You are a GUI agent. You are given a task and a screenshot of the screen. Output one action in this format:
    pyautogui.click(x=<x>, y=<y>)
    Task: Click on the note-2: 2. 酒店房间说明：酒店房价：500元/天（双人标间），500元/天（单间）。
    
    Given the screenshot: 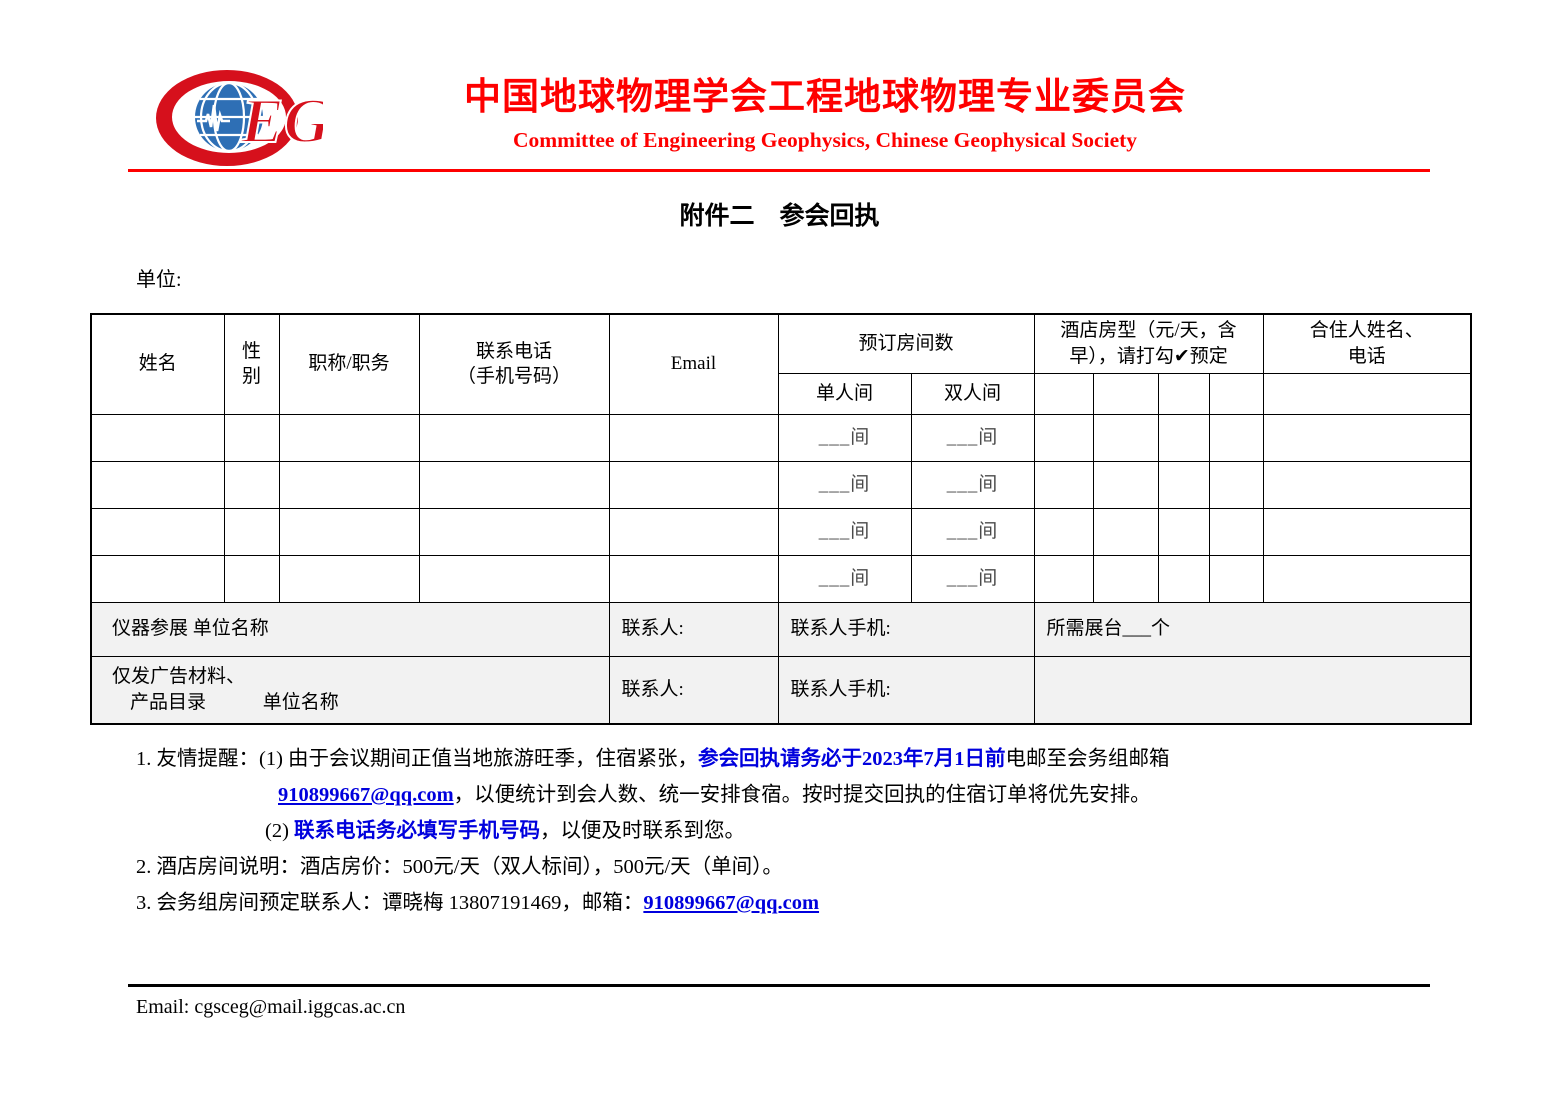 What is the action you would take?
    pyautogui.click(x=459, y=867)
    